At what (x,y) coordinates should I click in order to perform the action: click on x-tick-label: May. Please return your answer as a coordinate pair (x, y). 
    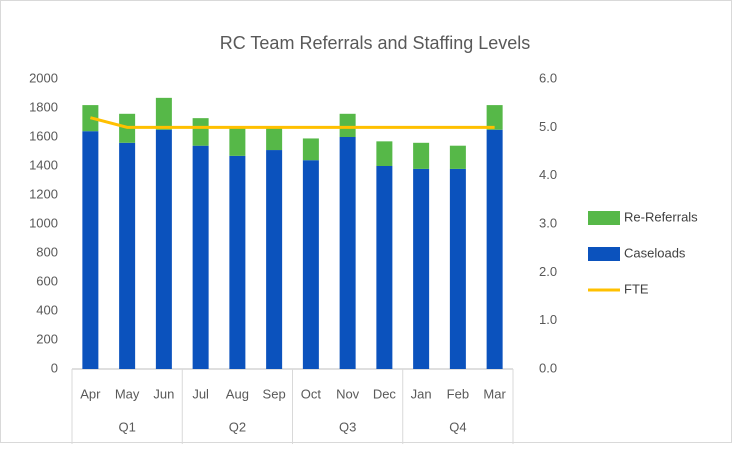
    Looking at the image, I should click on (127, 393).